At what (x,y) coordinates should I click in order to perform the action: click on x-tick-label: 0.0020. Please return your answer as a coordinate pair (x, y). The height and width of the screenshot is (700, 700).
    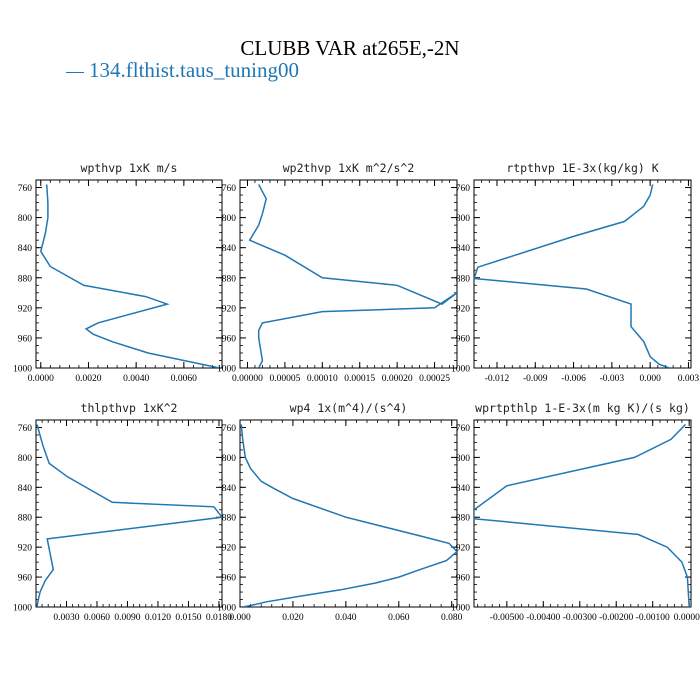
    Looking at the image, I should click on (88, 379).